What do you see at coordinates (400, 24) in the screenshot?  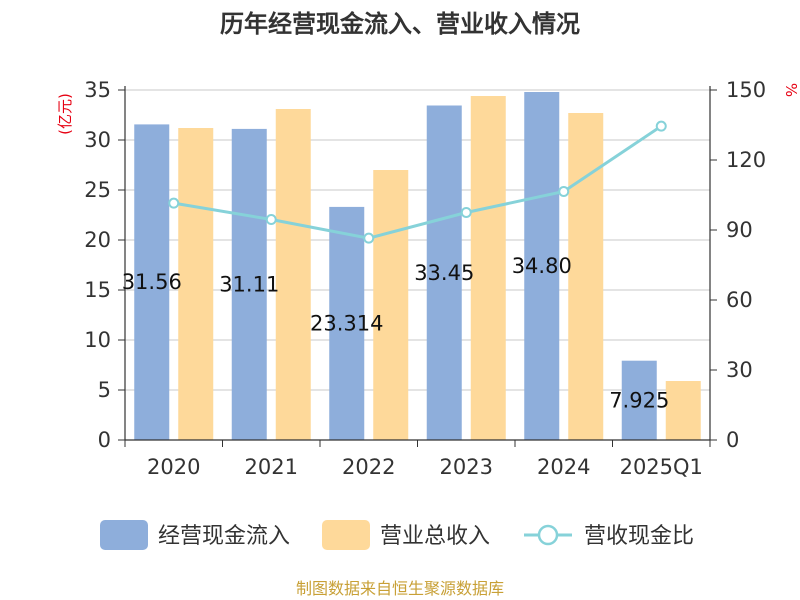 I see `chart-title: 历年经营现金流入、营业收入情况` at bounding box center [400, 24].